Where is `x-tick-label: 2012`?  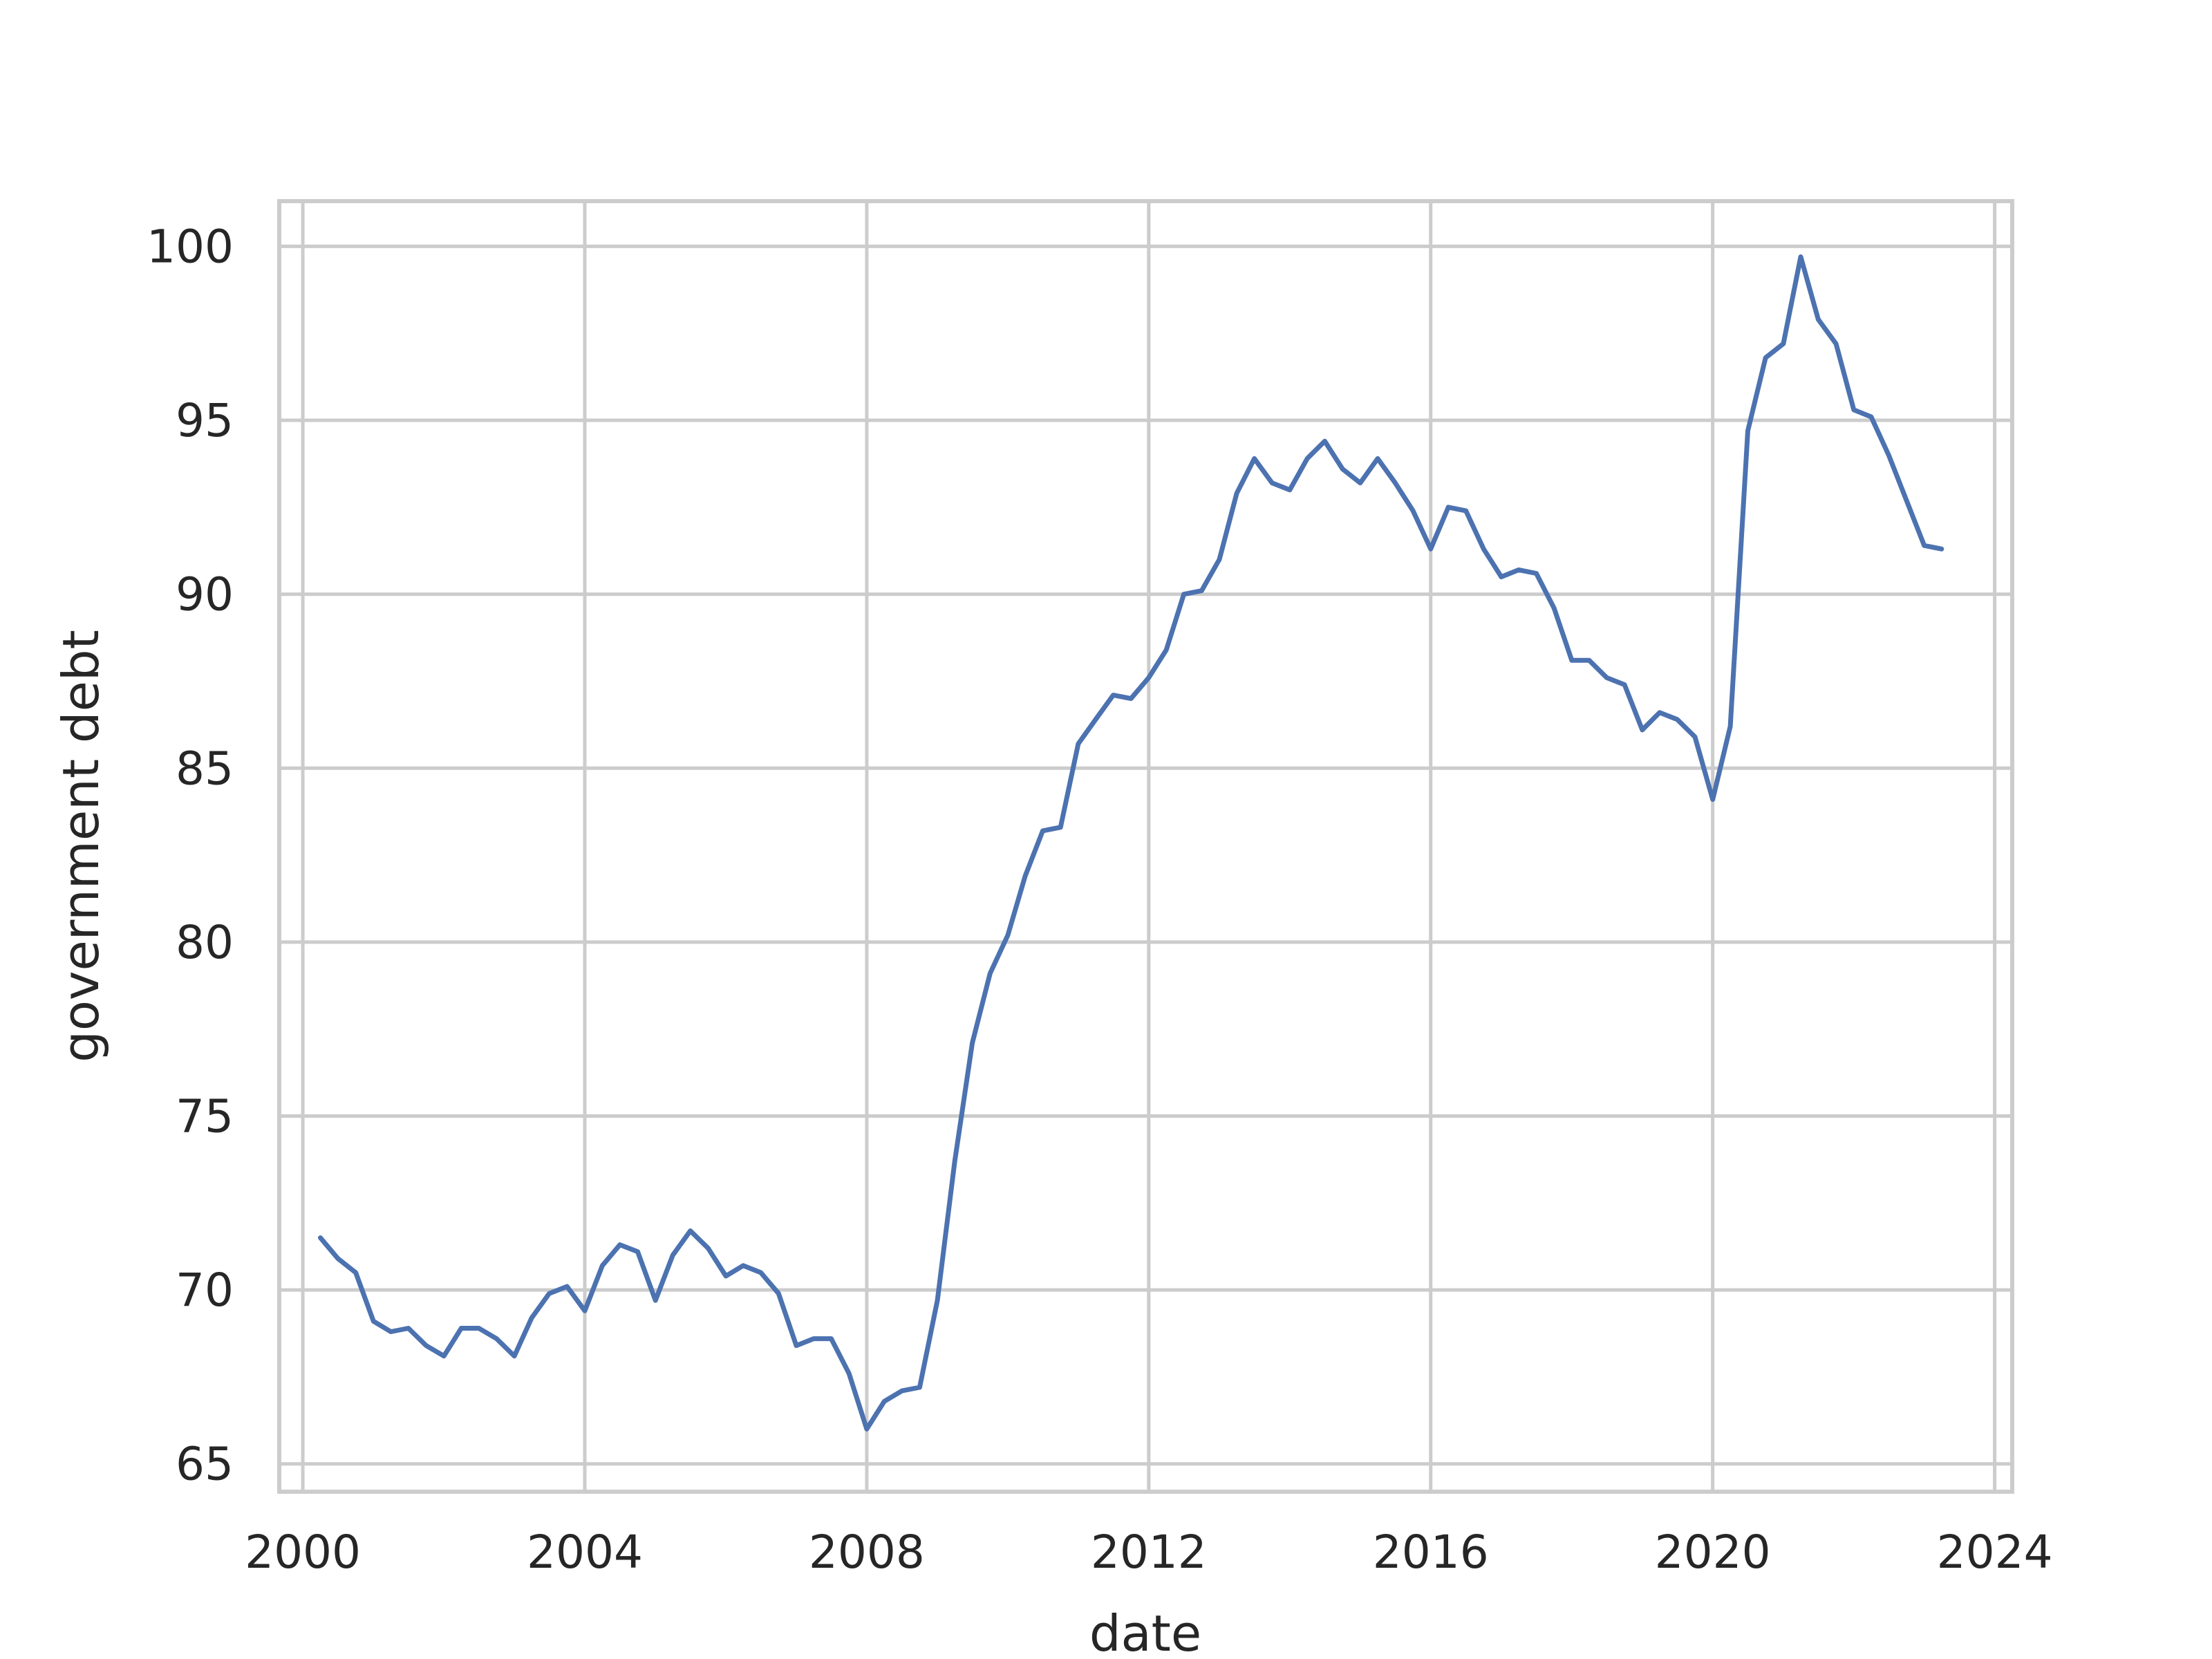
x-tick-label: 2012 is located at coordinates (1149, 1553).